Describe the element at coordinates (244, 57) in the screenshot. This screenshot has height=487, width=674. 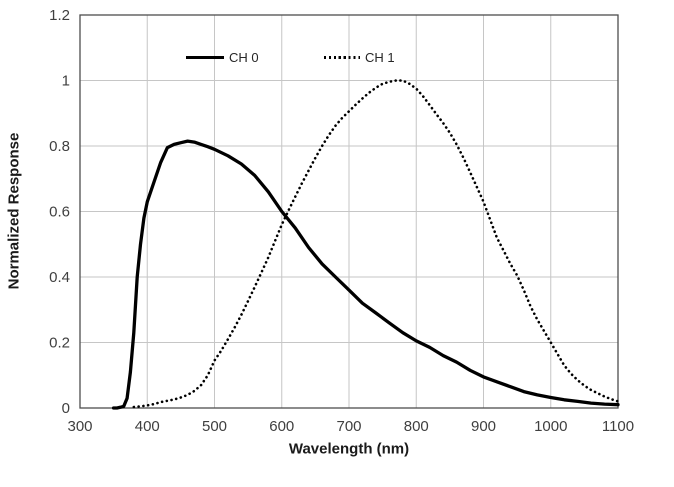
I see `legend-label-ch0: CH 0` at that location.